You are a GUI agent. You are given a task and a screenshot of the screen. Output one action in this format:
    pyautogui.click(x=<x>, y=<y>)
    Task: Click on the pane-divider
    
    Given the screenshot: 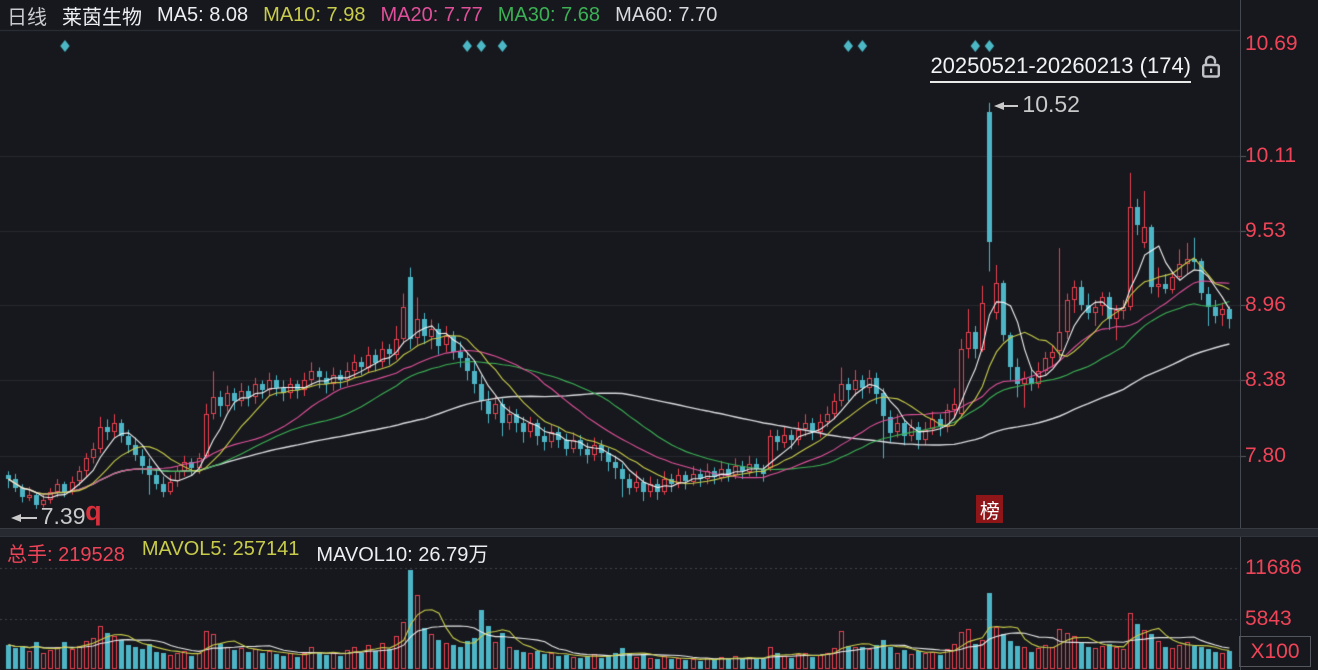 What is the action you would take?
    pyautogui.click(x=659, y=532)
    